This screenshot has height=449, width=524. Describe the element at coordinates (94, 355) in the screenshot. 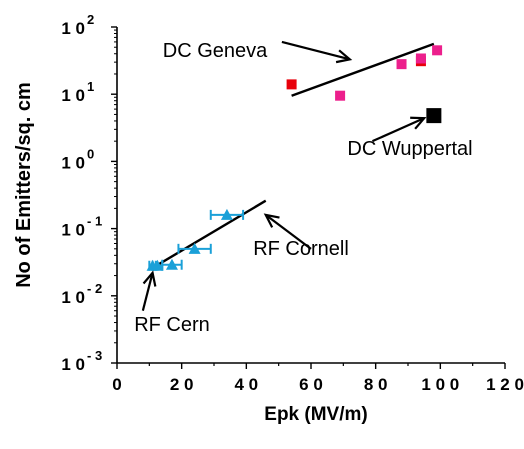

I see `y-tick-label-exponent: - 3` at that location.